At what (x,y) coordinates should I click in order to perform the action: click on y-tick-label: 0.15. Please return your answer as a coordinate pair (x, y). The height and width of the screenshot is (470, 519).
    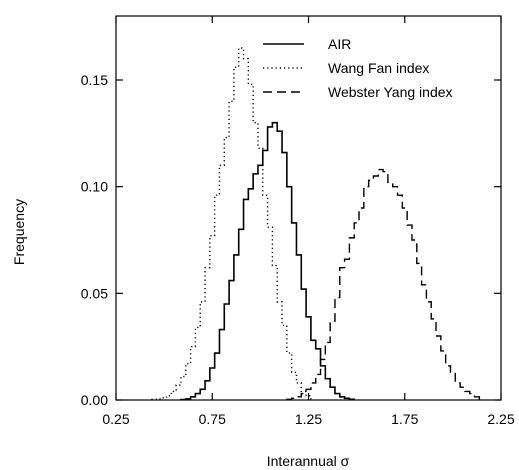
    Looking at the image, I should click on (94, 80).